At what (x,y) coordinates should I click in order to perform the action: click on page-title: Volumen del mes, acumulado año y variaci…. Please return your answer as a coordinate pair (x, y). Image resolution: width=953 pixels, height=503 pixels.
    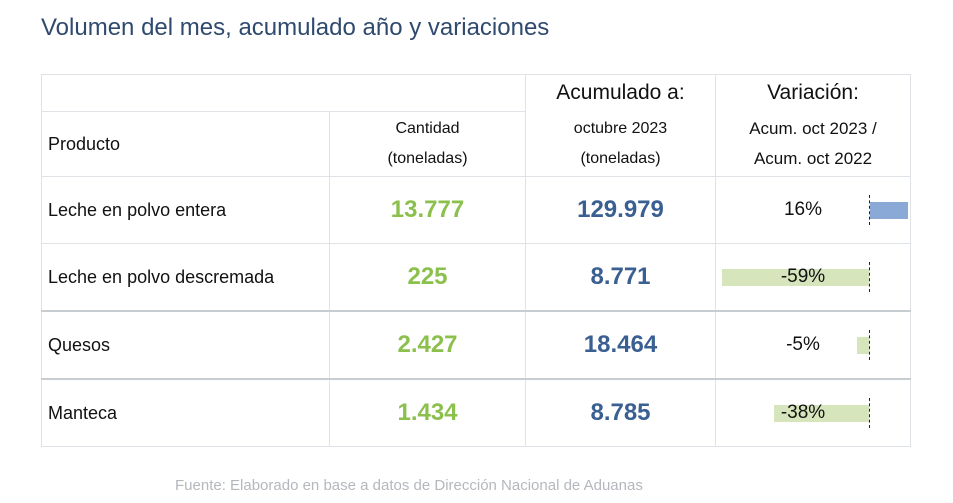
    Looking at the image, I should click on (295, 27).